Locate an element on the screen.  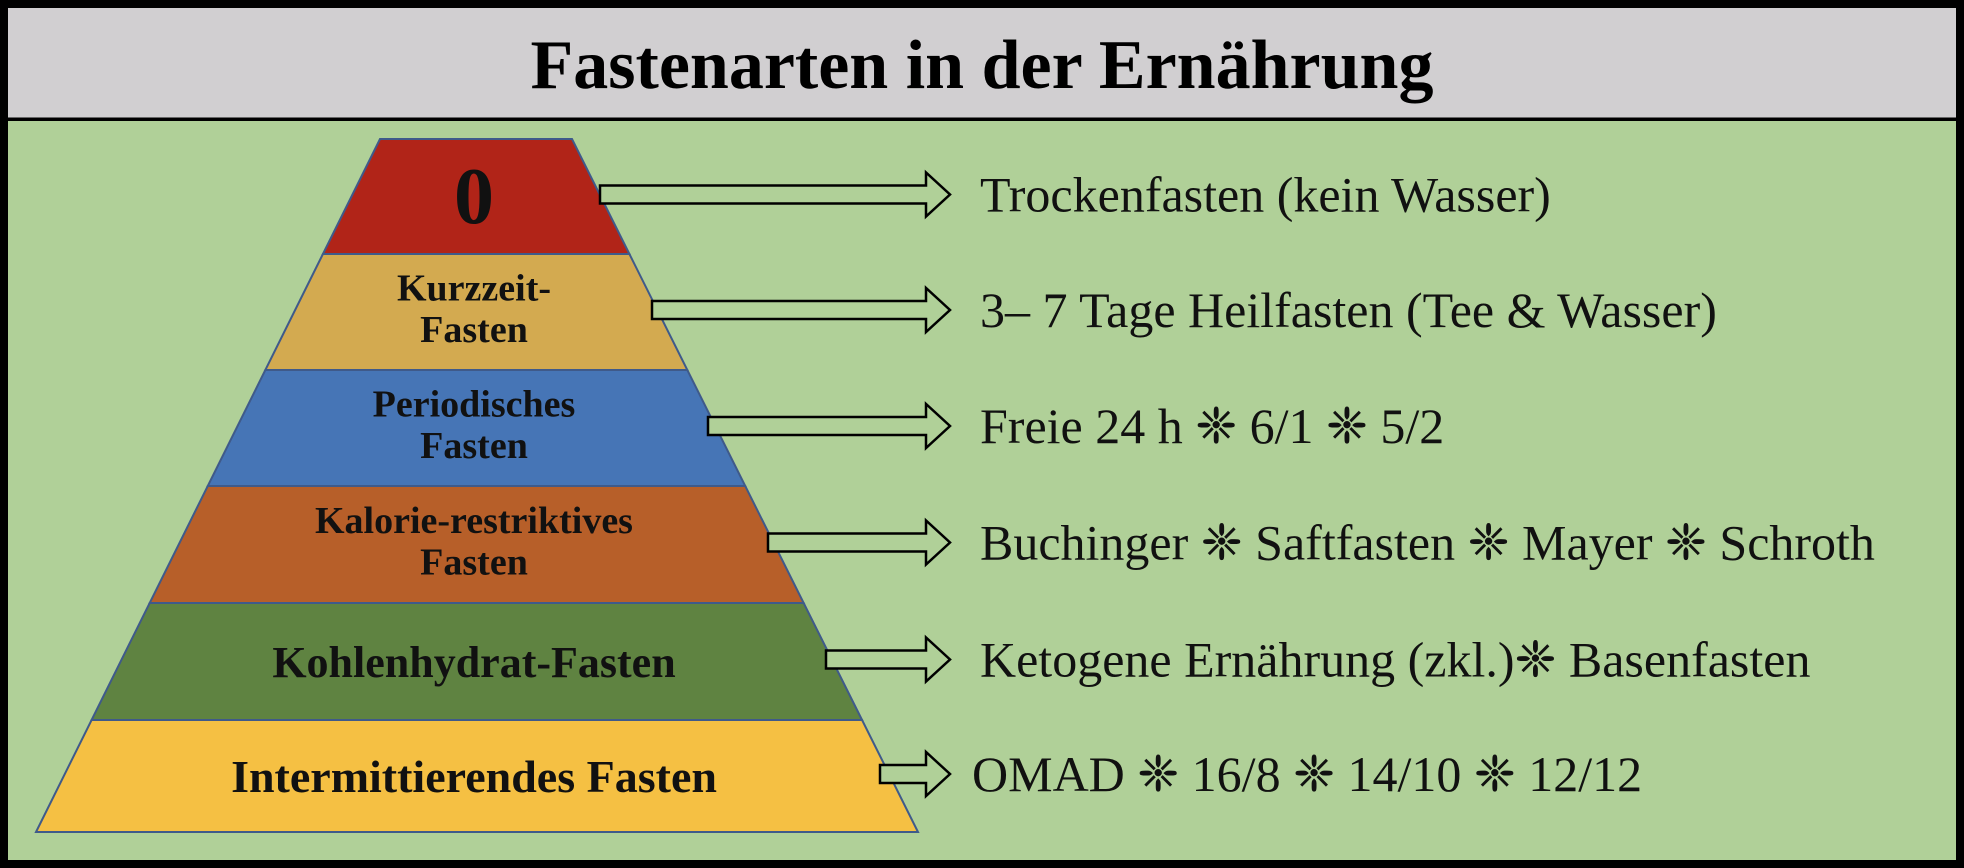
page-title: Fastenarten in der Ernährung is located at coordinates (982, 65).